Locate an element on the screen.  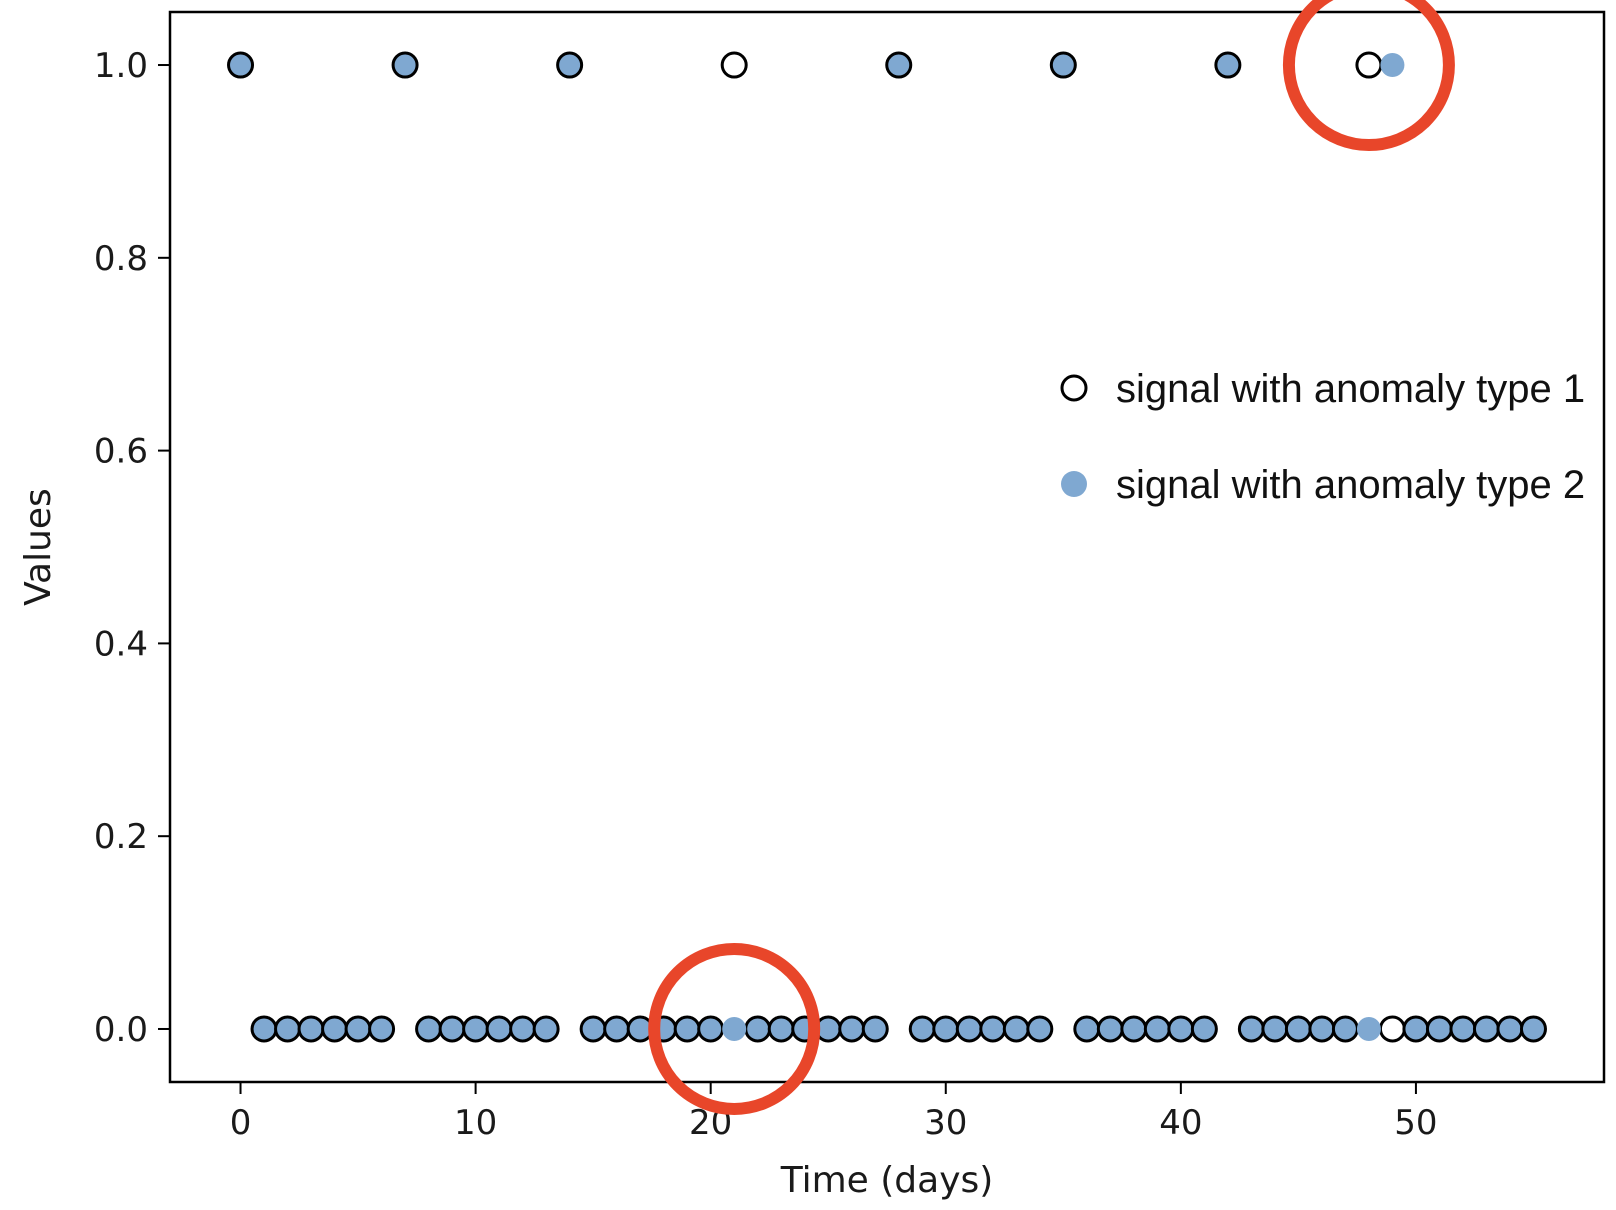
x-tick-label: 0 is located at coordinates (241, 1123).